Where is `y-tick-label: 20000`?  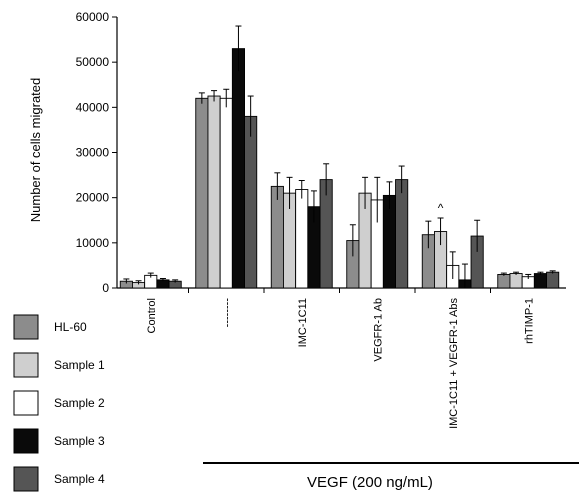 y-tick-label: 20000 is located at coordinates (93, 198).